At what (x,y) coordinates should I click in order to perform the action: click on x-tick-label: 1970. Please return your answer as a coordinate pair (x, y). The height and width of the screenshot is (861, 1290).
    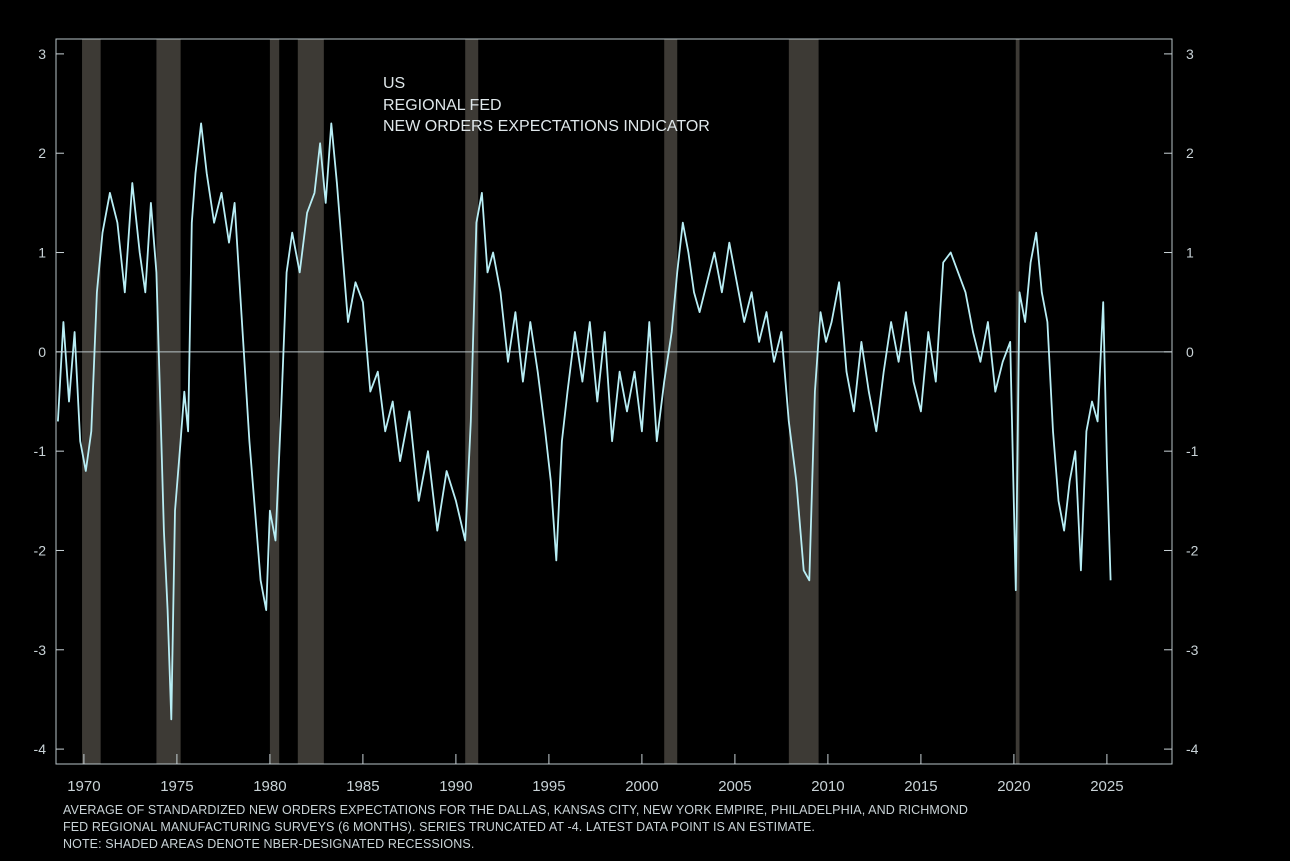
    Looking at the image, I should click on (83, 786).